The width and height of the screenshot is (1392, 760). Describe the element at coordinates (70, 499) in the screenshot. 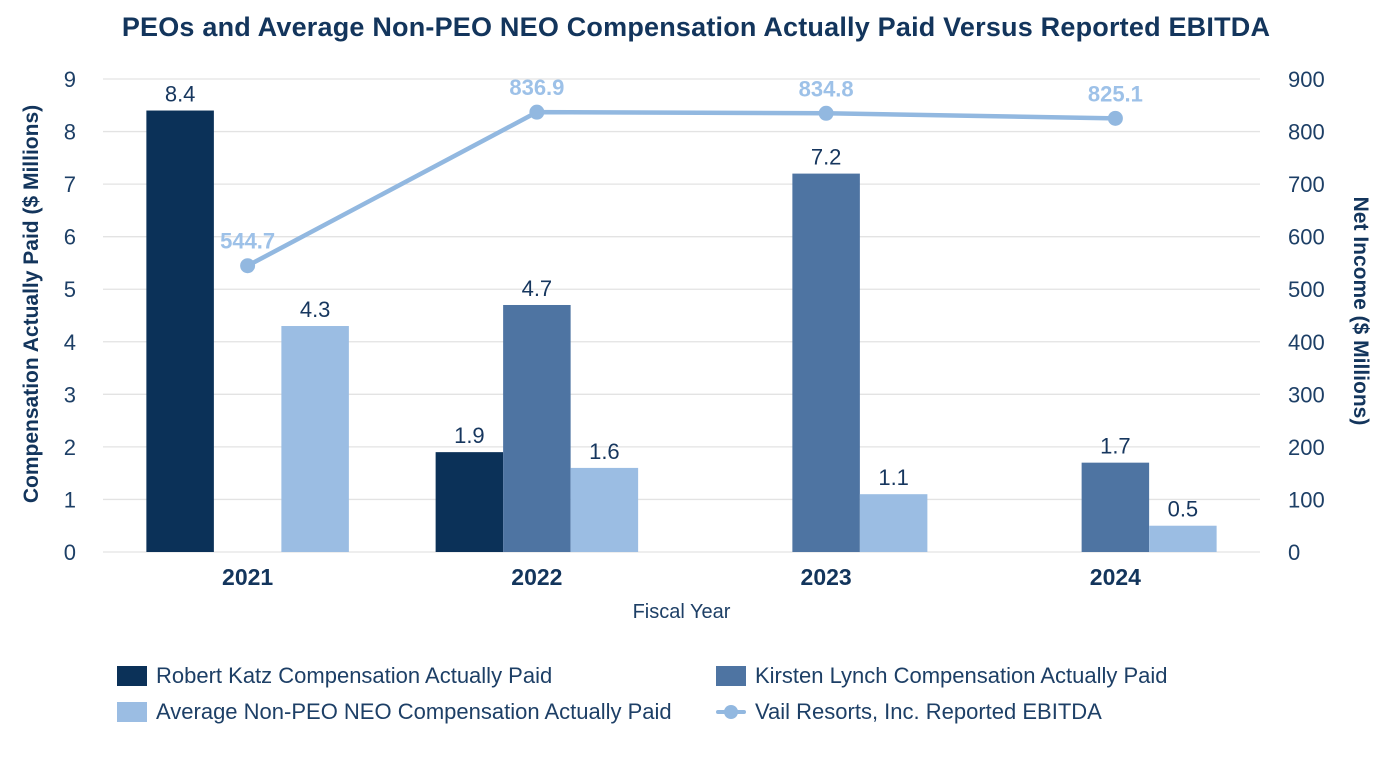

I see `left-axis-tick-label: 1` at that location.